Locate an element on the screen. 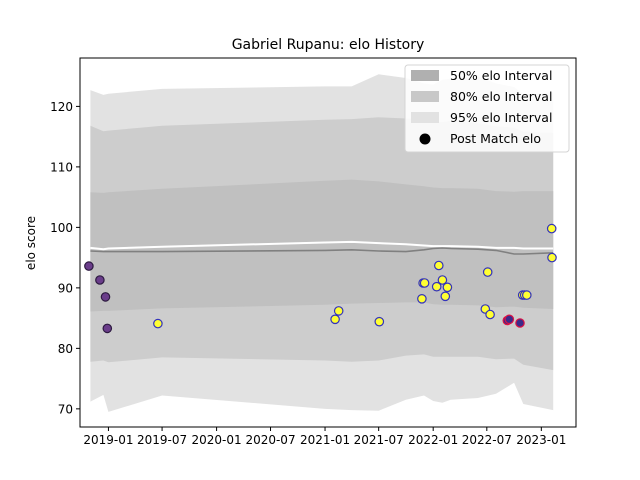  x-tick-label: 2021-07 is located at coordinates (379, 440).